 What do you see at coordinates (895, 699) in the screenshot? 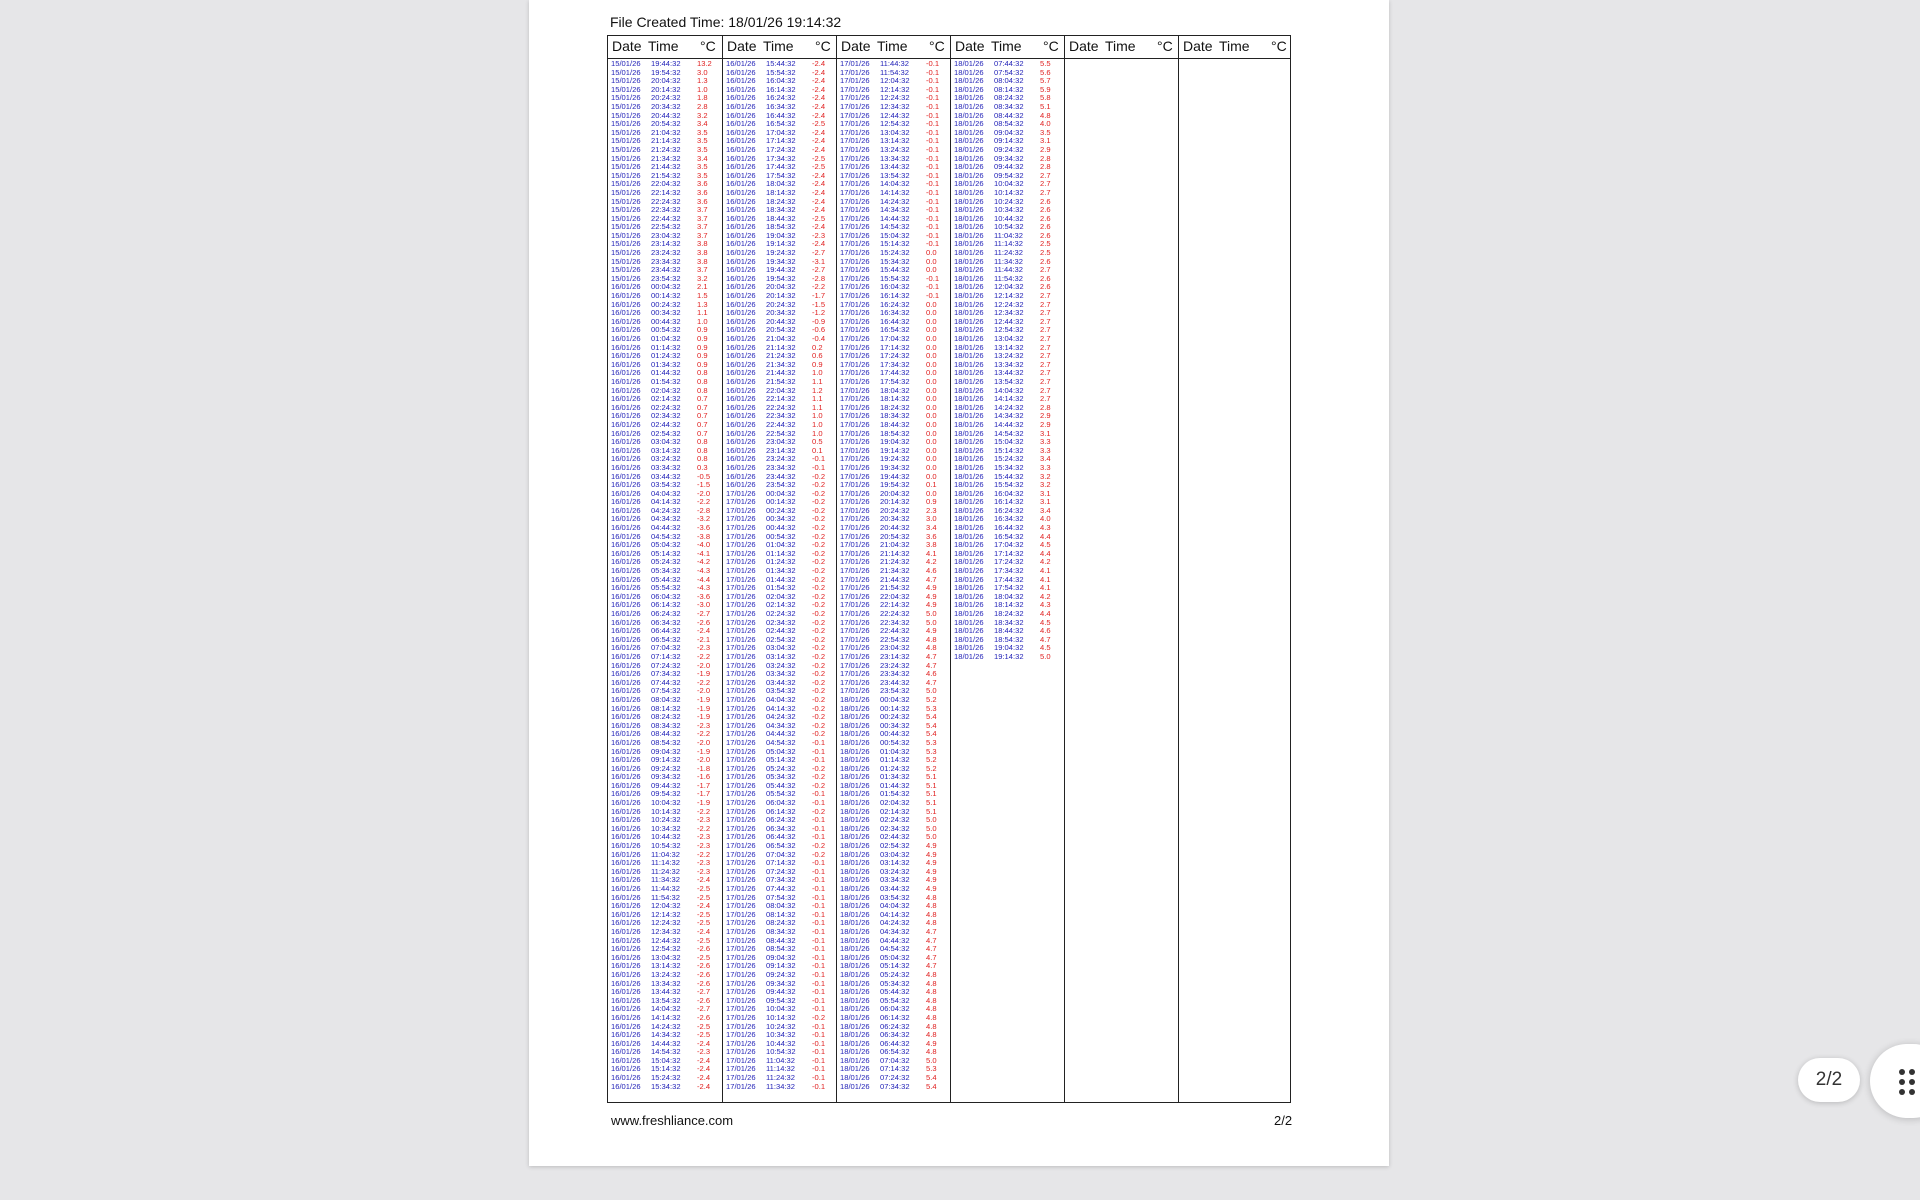
I see `time-cell: 00:04:32` at bounding box center [895, 699].